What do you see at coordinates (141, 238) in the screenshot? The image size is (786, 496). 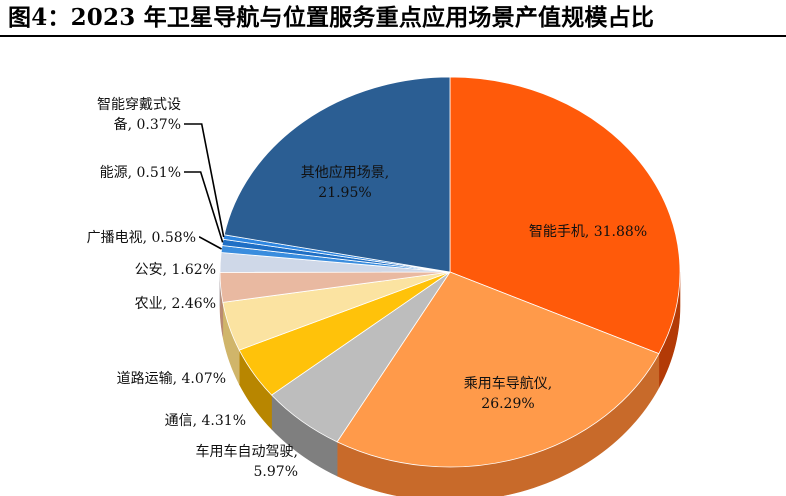 I see `slice-label-7: 广播电视, 0.58%` at bounding box center [141, 238].